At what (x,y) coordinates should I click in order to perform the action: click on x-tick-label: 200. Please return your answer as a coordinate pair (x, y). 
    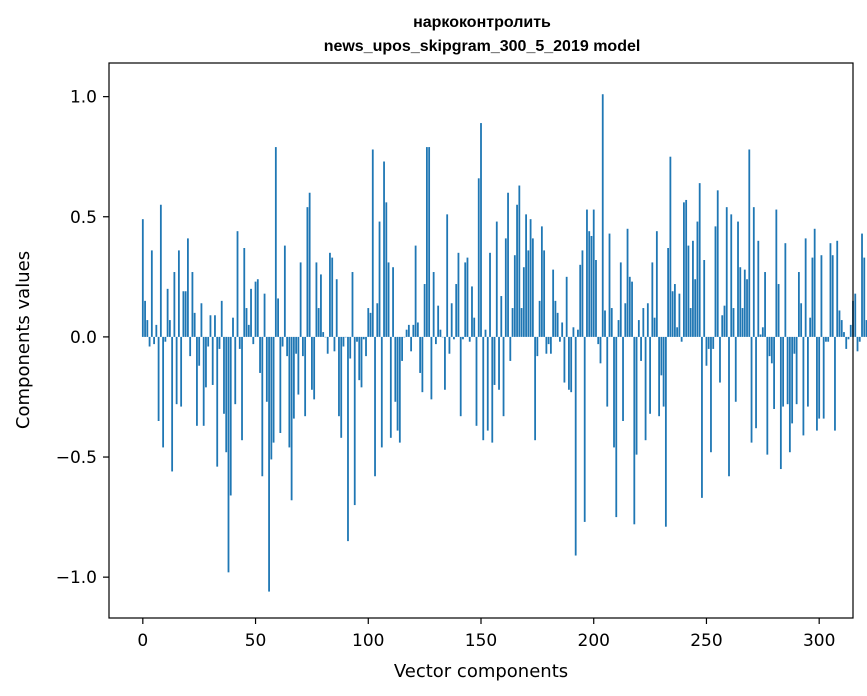
    Looking at the image, I should click on (594, 641).